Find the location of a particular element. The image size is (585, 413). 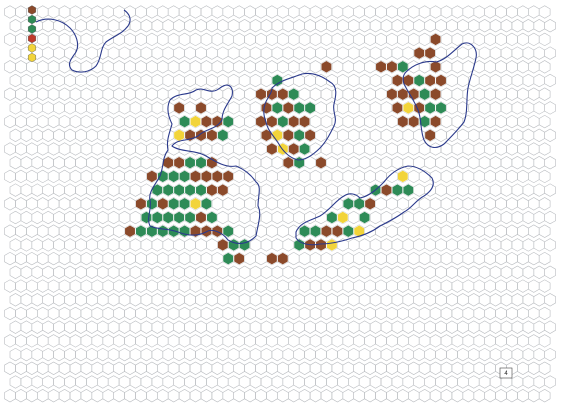

desert-hex is located at coordinates (179, 135).